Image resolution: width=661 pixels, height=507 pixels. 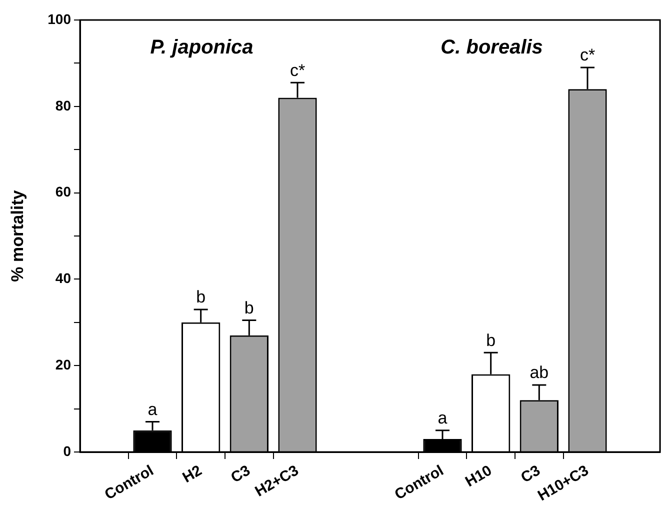 What do you see at coordinates (539, 372) in the screenshot?
I see `data-label: ab` at bounding box center [539, 372].